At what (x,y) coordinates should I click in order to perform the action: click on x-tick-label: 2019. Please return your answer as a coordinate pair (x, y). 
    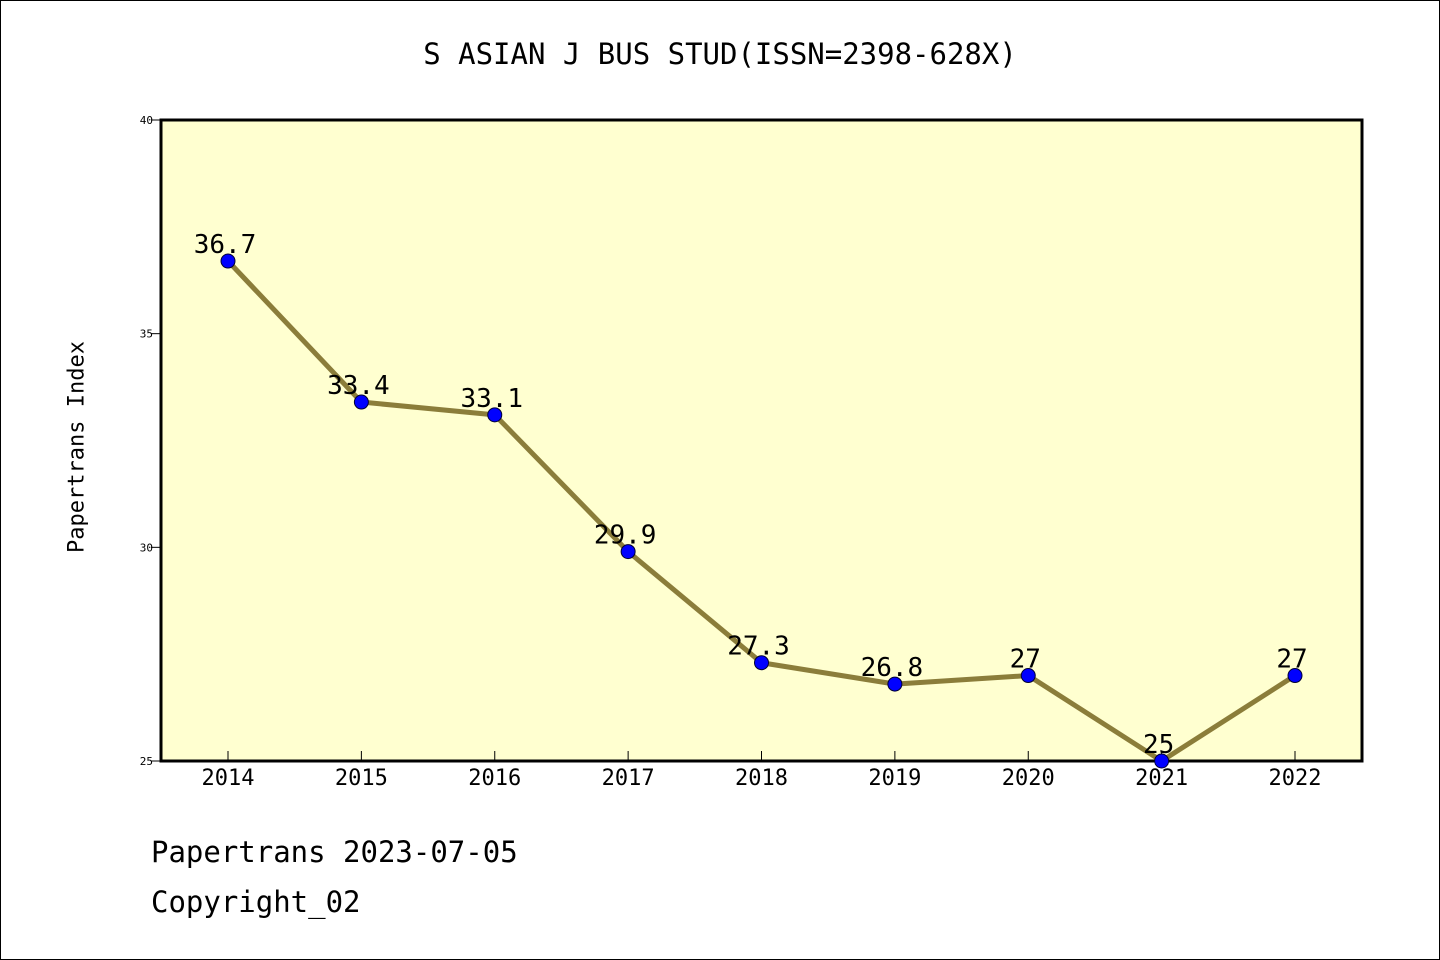
    Looking at the image, I should click on (894, 778).